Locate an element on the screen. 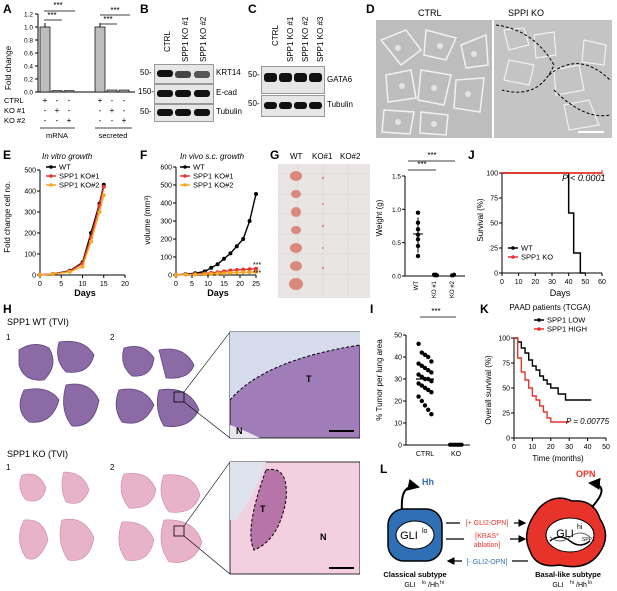 This screenshot has height=591, width=617. j-ylabel: Survival (%) is located at coordinates (480, 219).